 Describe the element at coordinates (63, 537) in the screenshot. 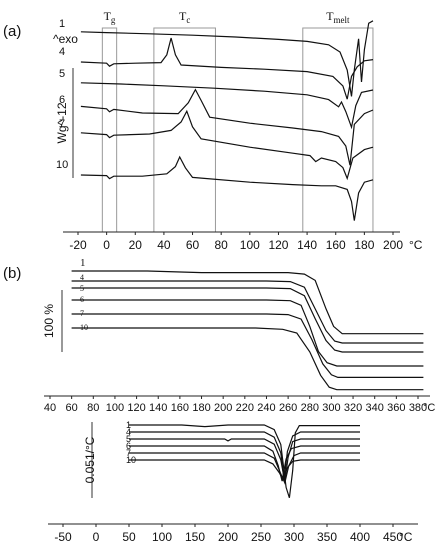

I see `x-tick-label: -50` at that location.